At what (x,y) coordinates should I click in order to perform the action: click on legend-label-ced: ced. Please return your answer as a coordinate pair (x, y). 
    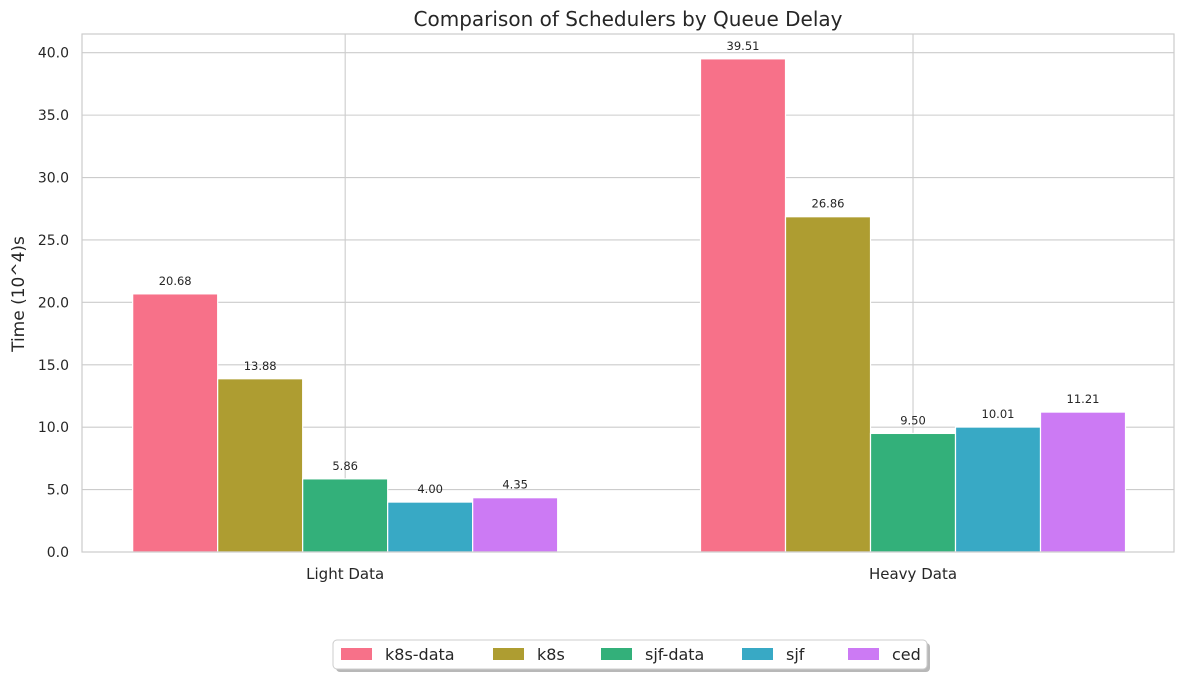
    Looking at the image, I should click on (906, 654).